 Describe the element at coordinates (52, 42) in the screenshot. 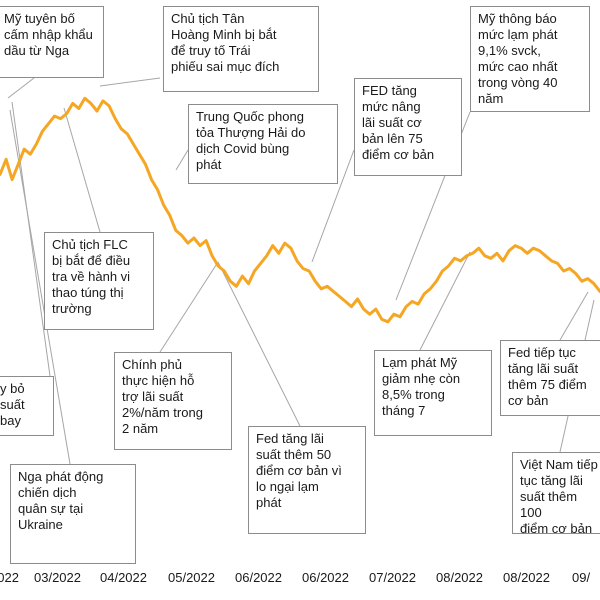

I see `annotation-us-oil-ban: Mỹ tuyên bố cấm nhập khẩu dầu từ Nga` at that location.